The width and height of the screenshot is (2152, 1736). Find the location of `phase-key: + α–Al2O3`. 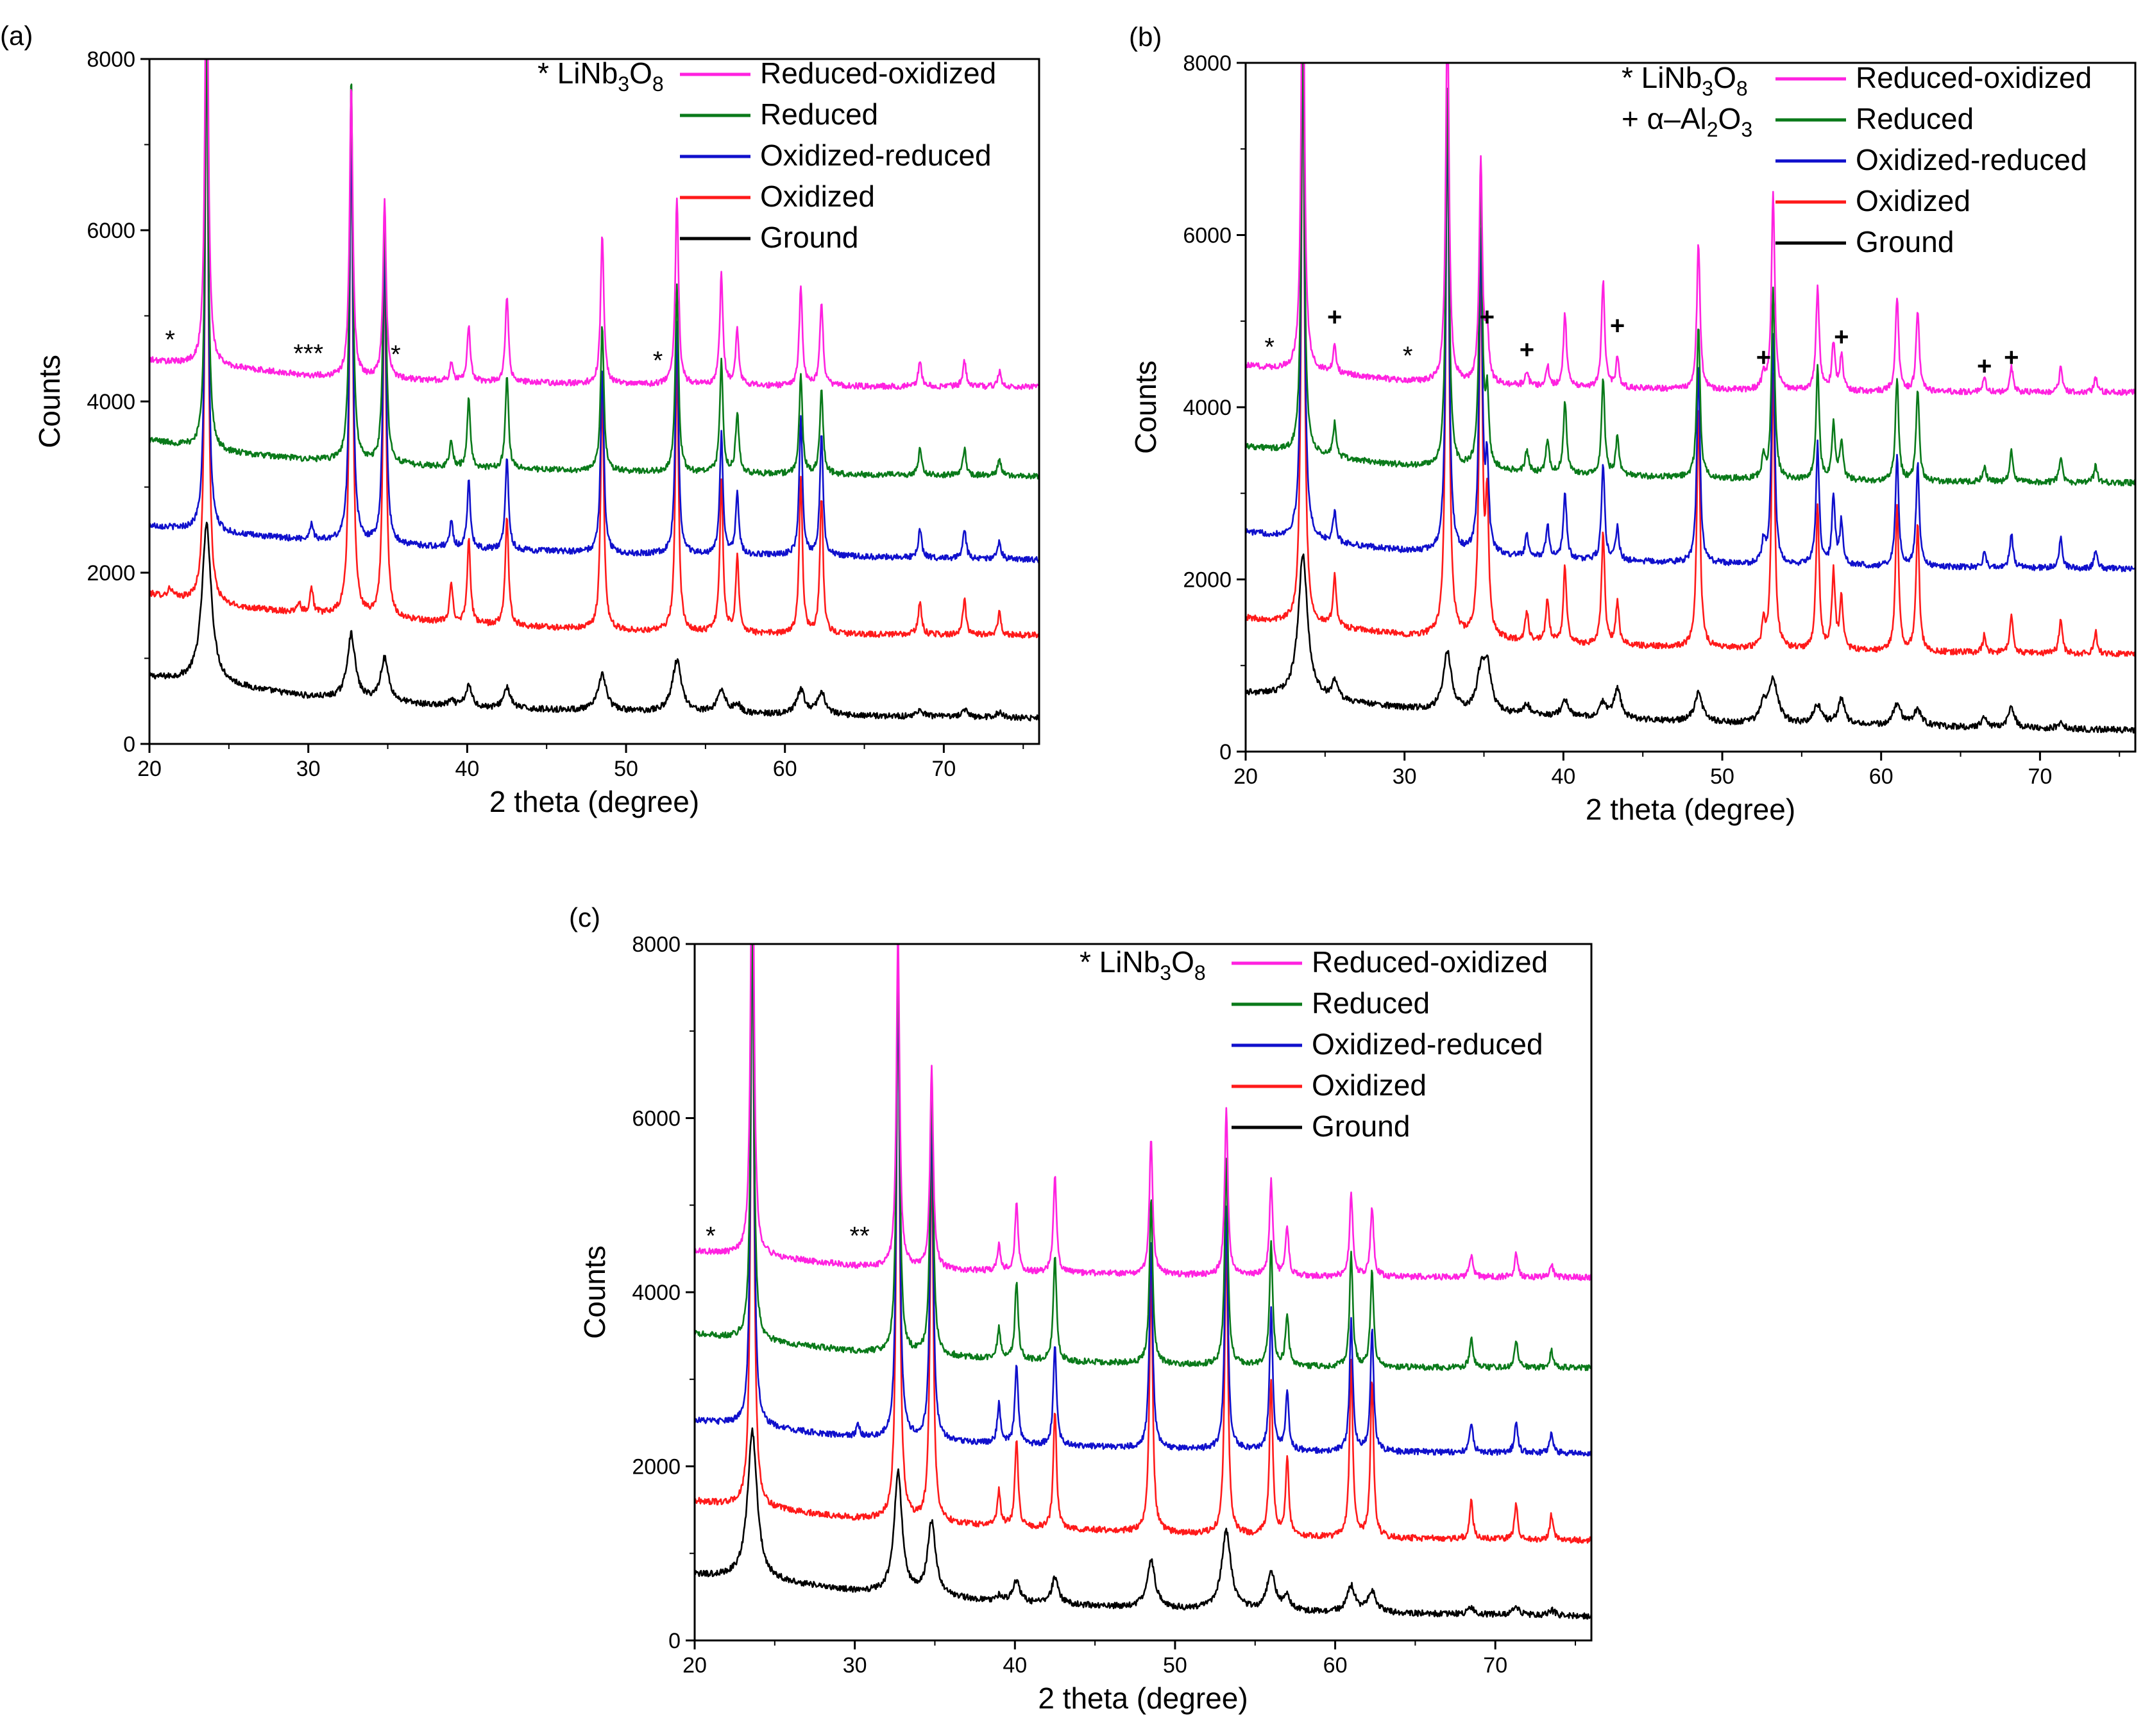

phase-key: + α–Al2O3 is located at coordinates (1687, 122).